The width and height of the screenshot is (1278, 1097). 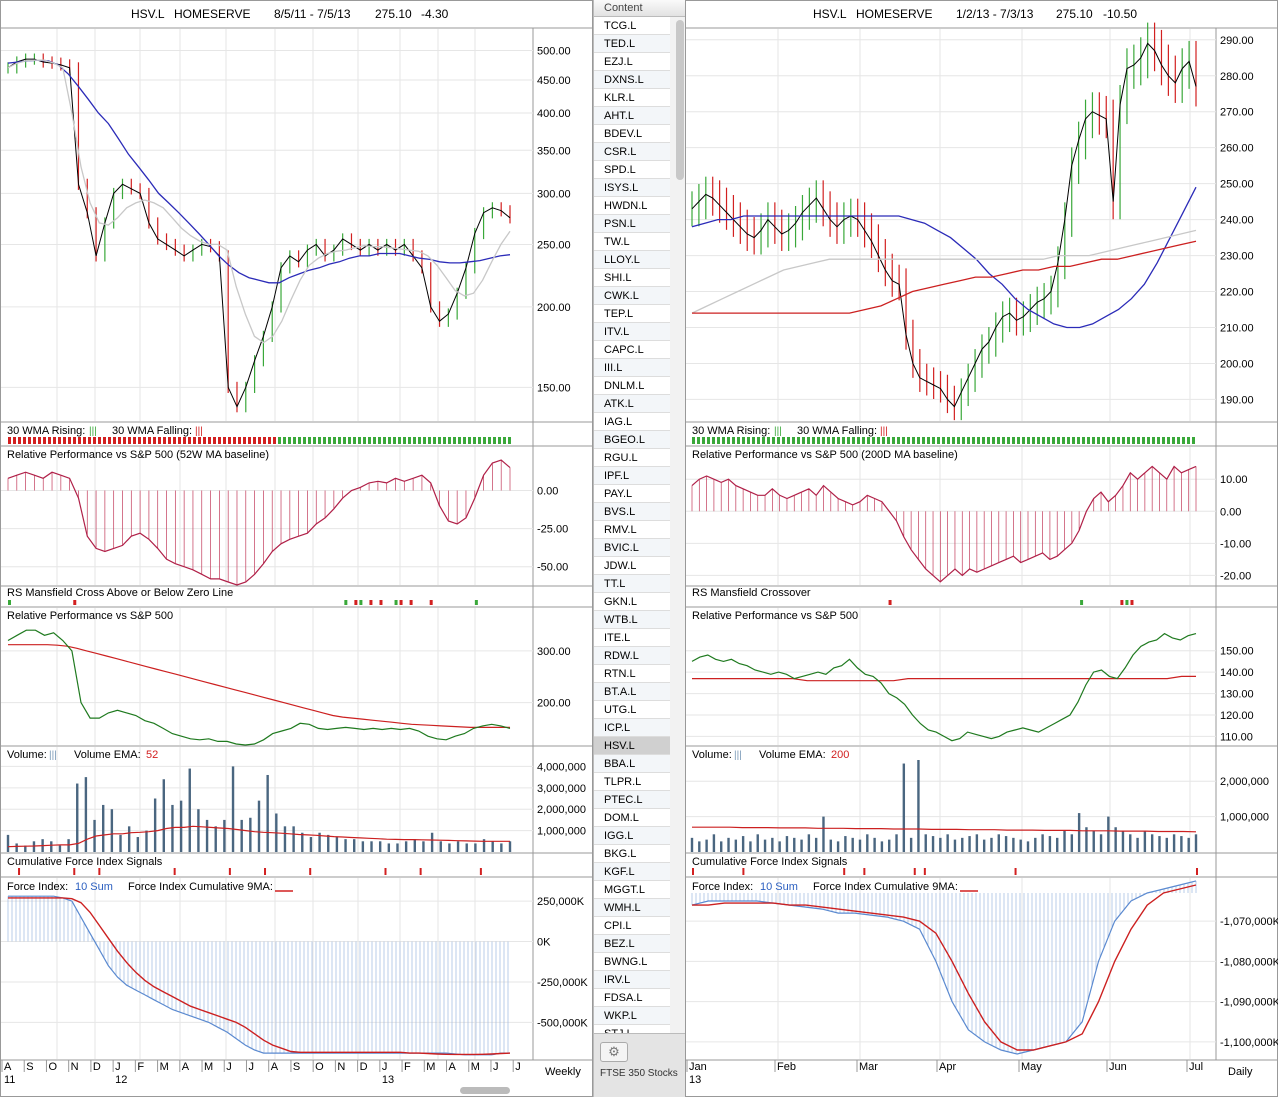 I want to click on ticker-item: BKG.L, so click(x=632, y=854).